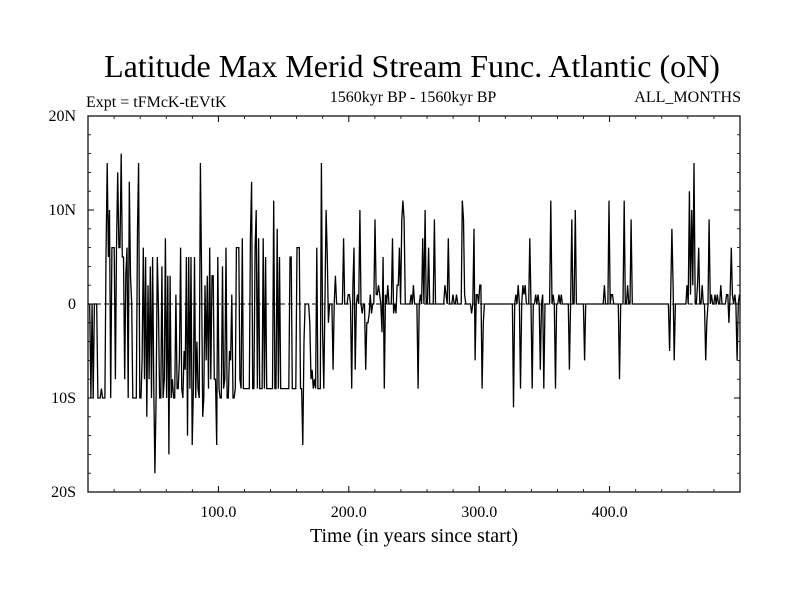 This screenshot has width=800, height=600. Describe the element at coordinates (414, 536) in the screenshot. I see `x-axis-label: Time (in years since start)` at that location.